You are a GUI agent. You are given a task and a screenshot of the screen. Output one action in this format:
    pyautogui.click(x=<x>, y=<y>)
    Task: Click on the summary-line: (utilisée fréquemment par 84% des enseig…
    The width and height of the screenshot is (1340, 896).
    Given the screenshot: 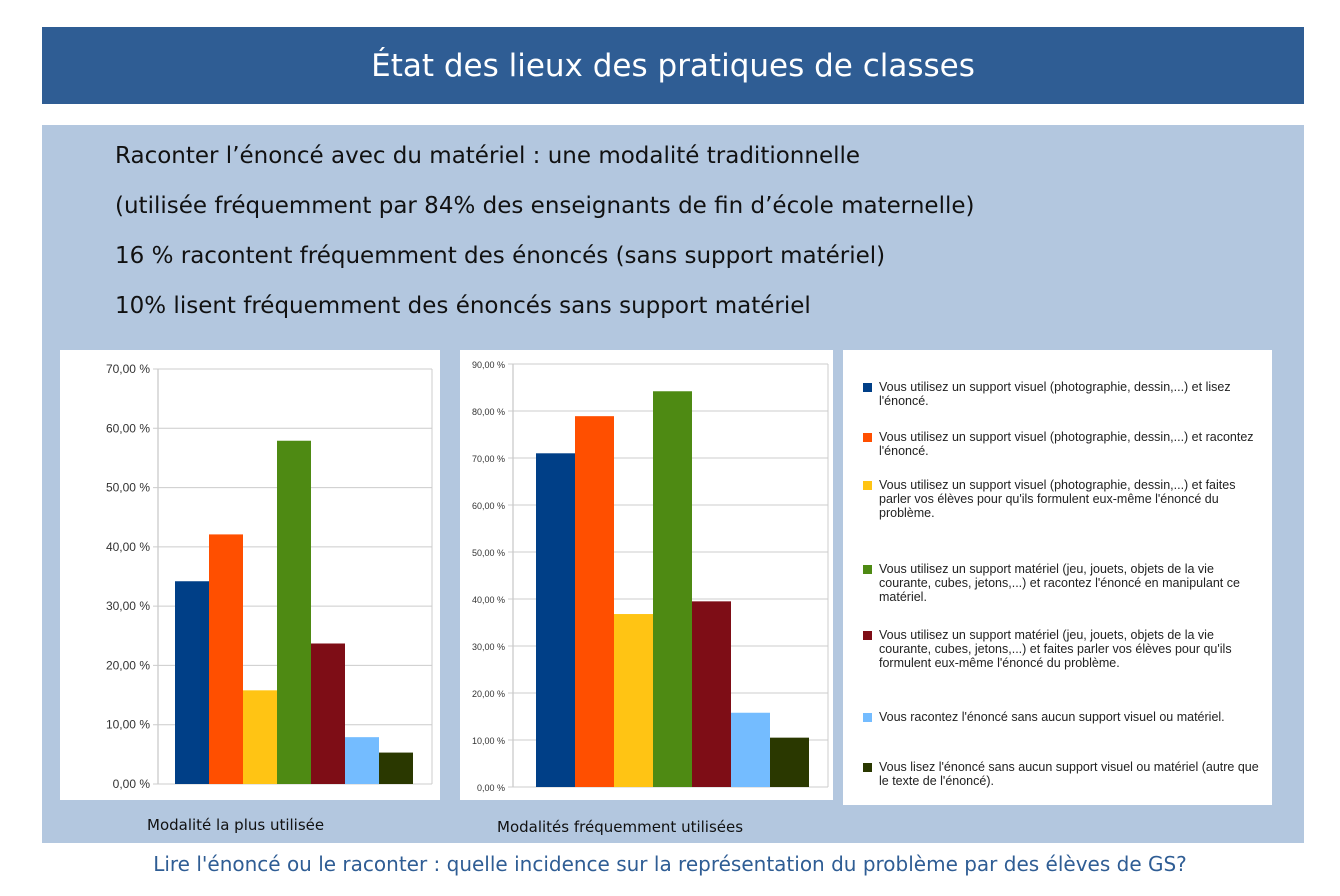 What is the action you would take?
    pyautogui.click(x=545, y=206)
    